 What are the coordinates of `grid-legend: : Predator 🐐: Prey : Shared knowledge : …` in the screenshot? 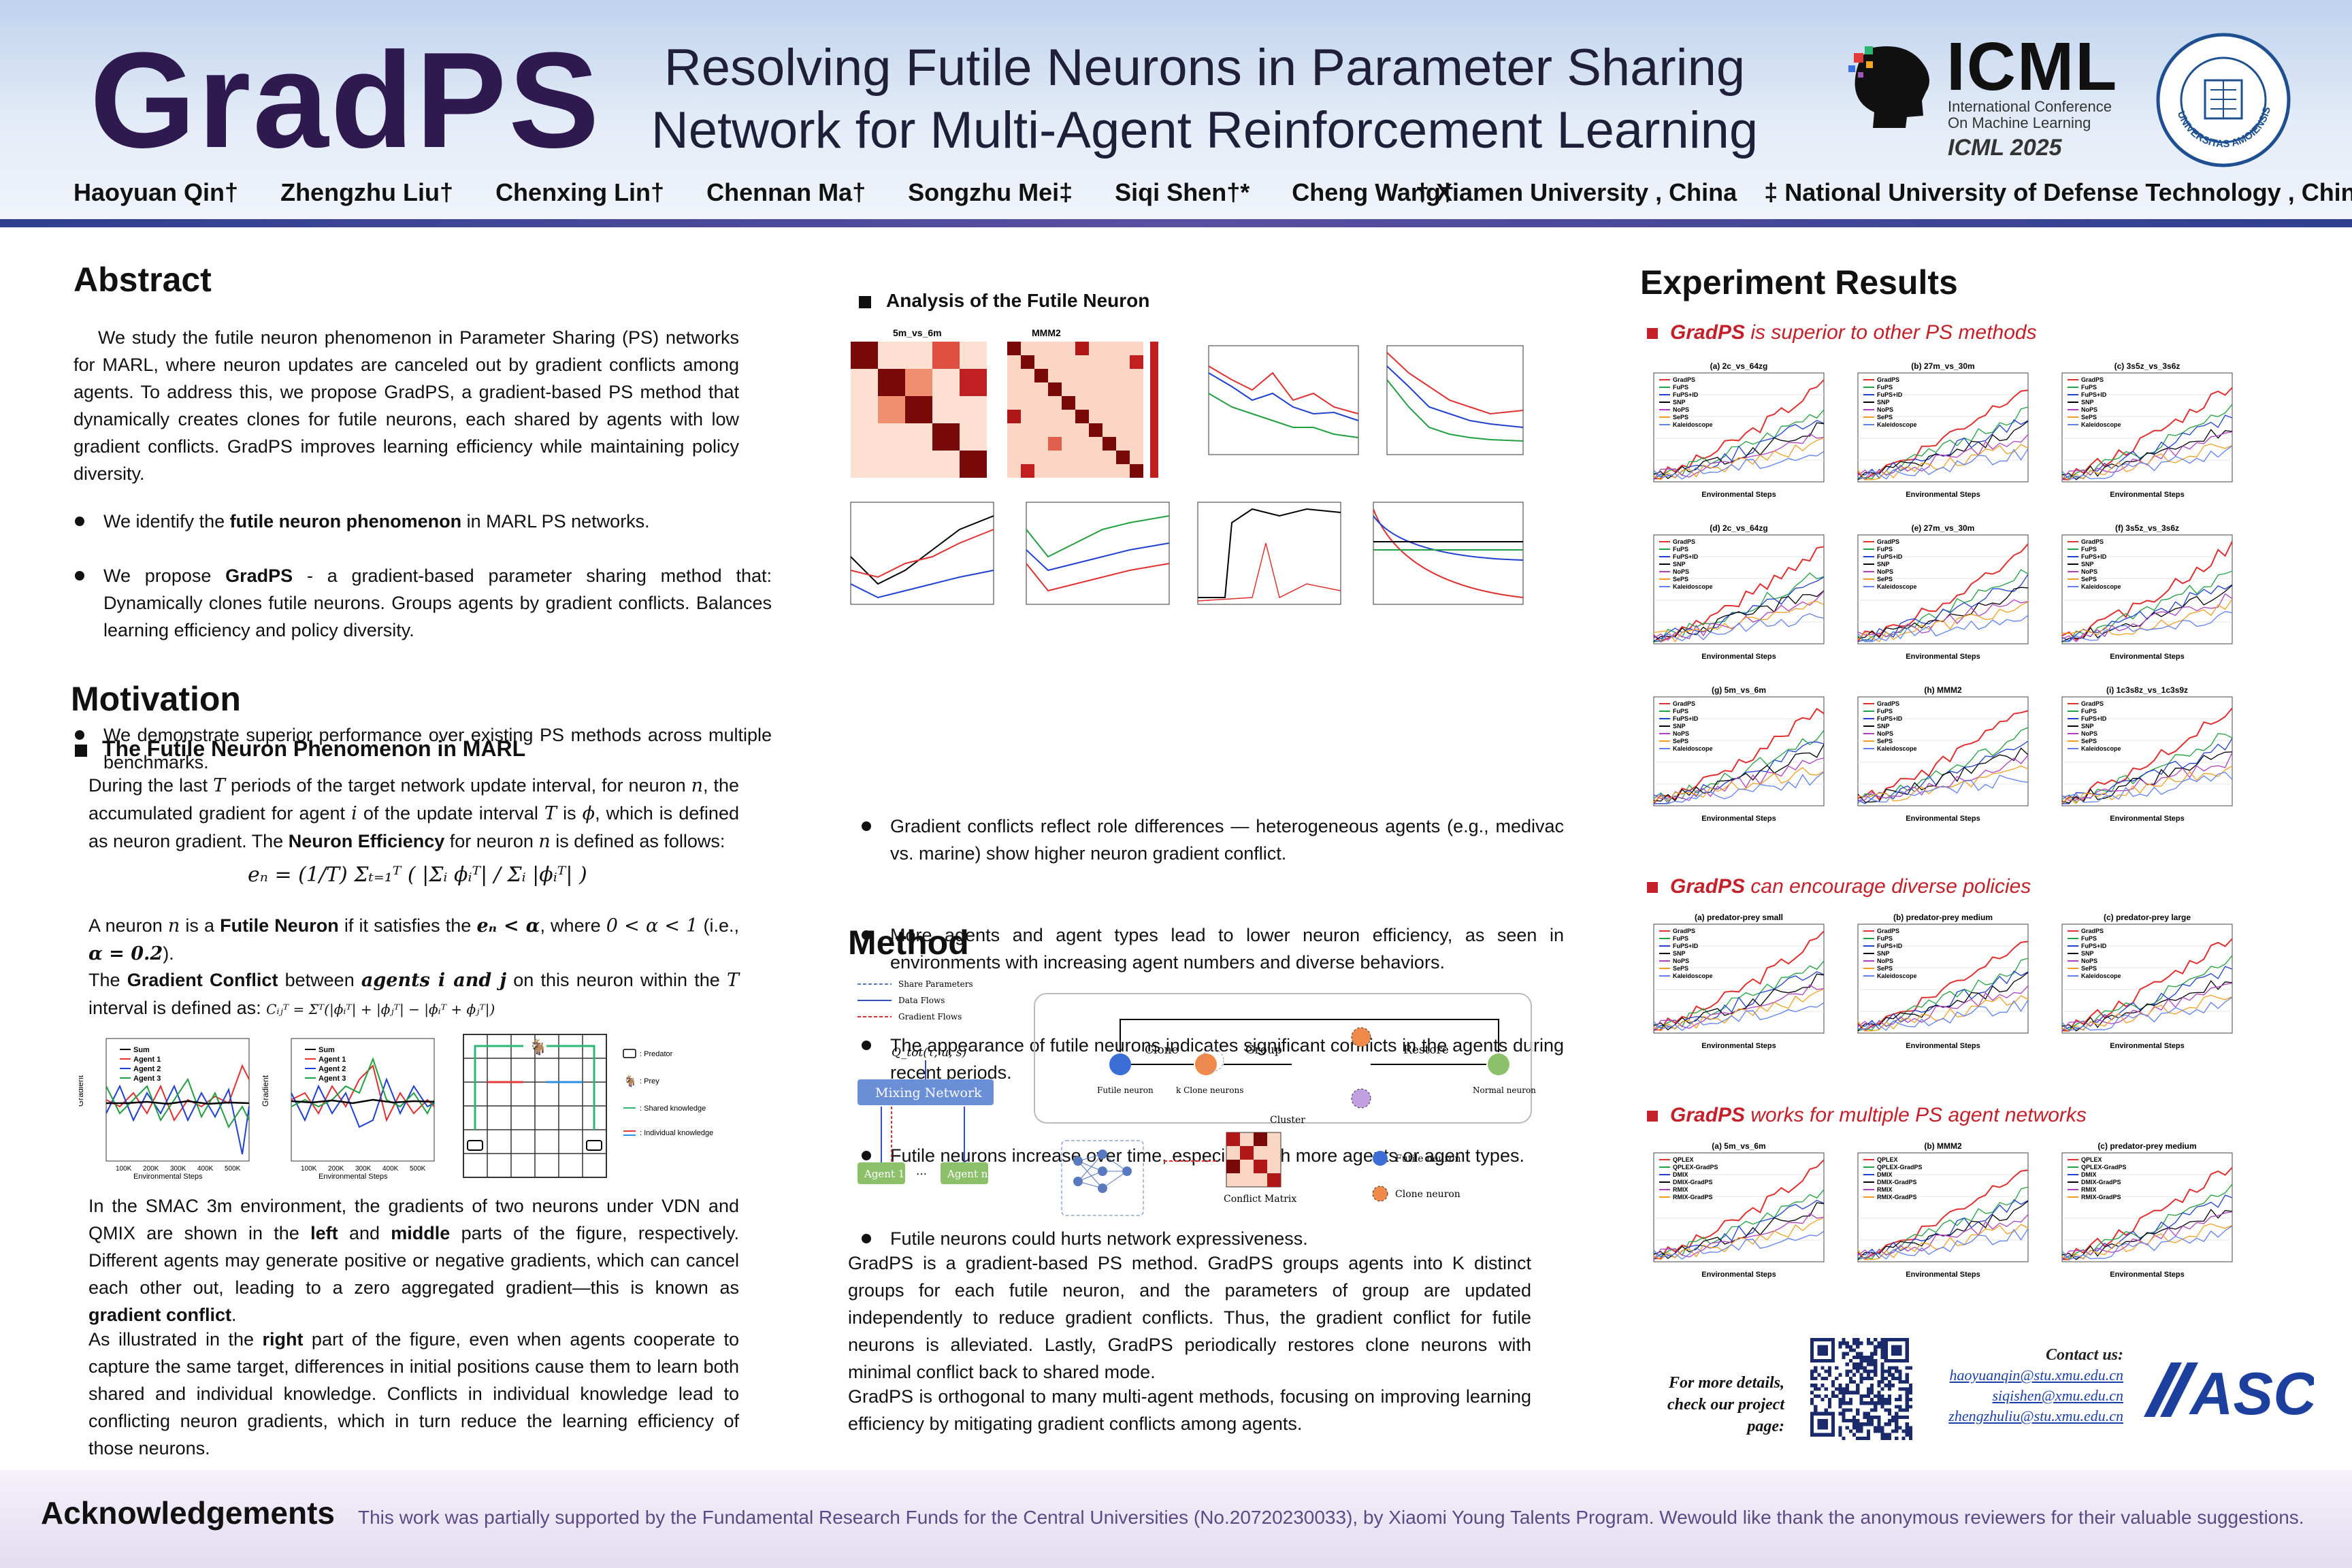 It's located at (668, 1093).